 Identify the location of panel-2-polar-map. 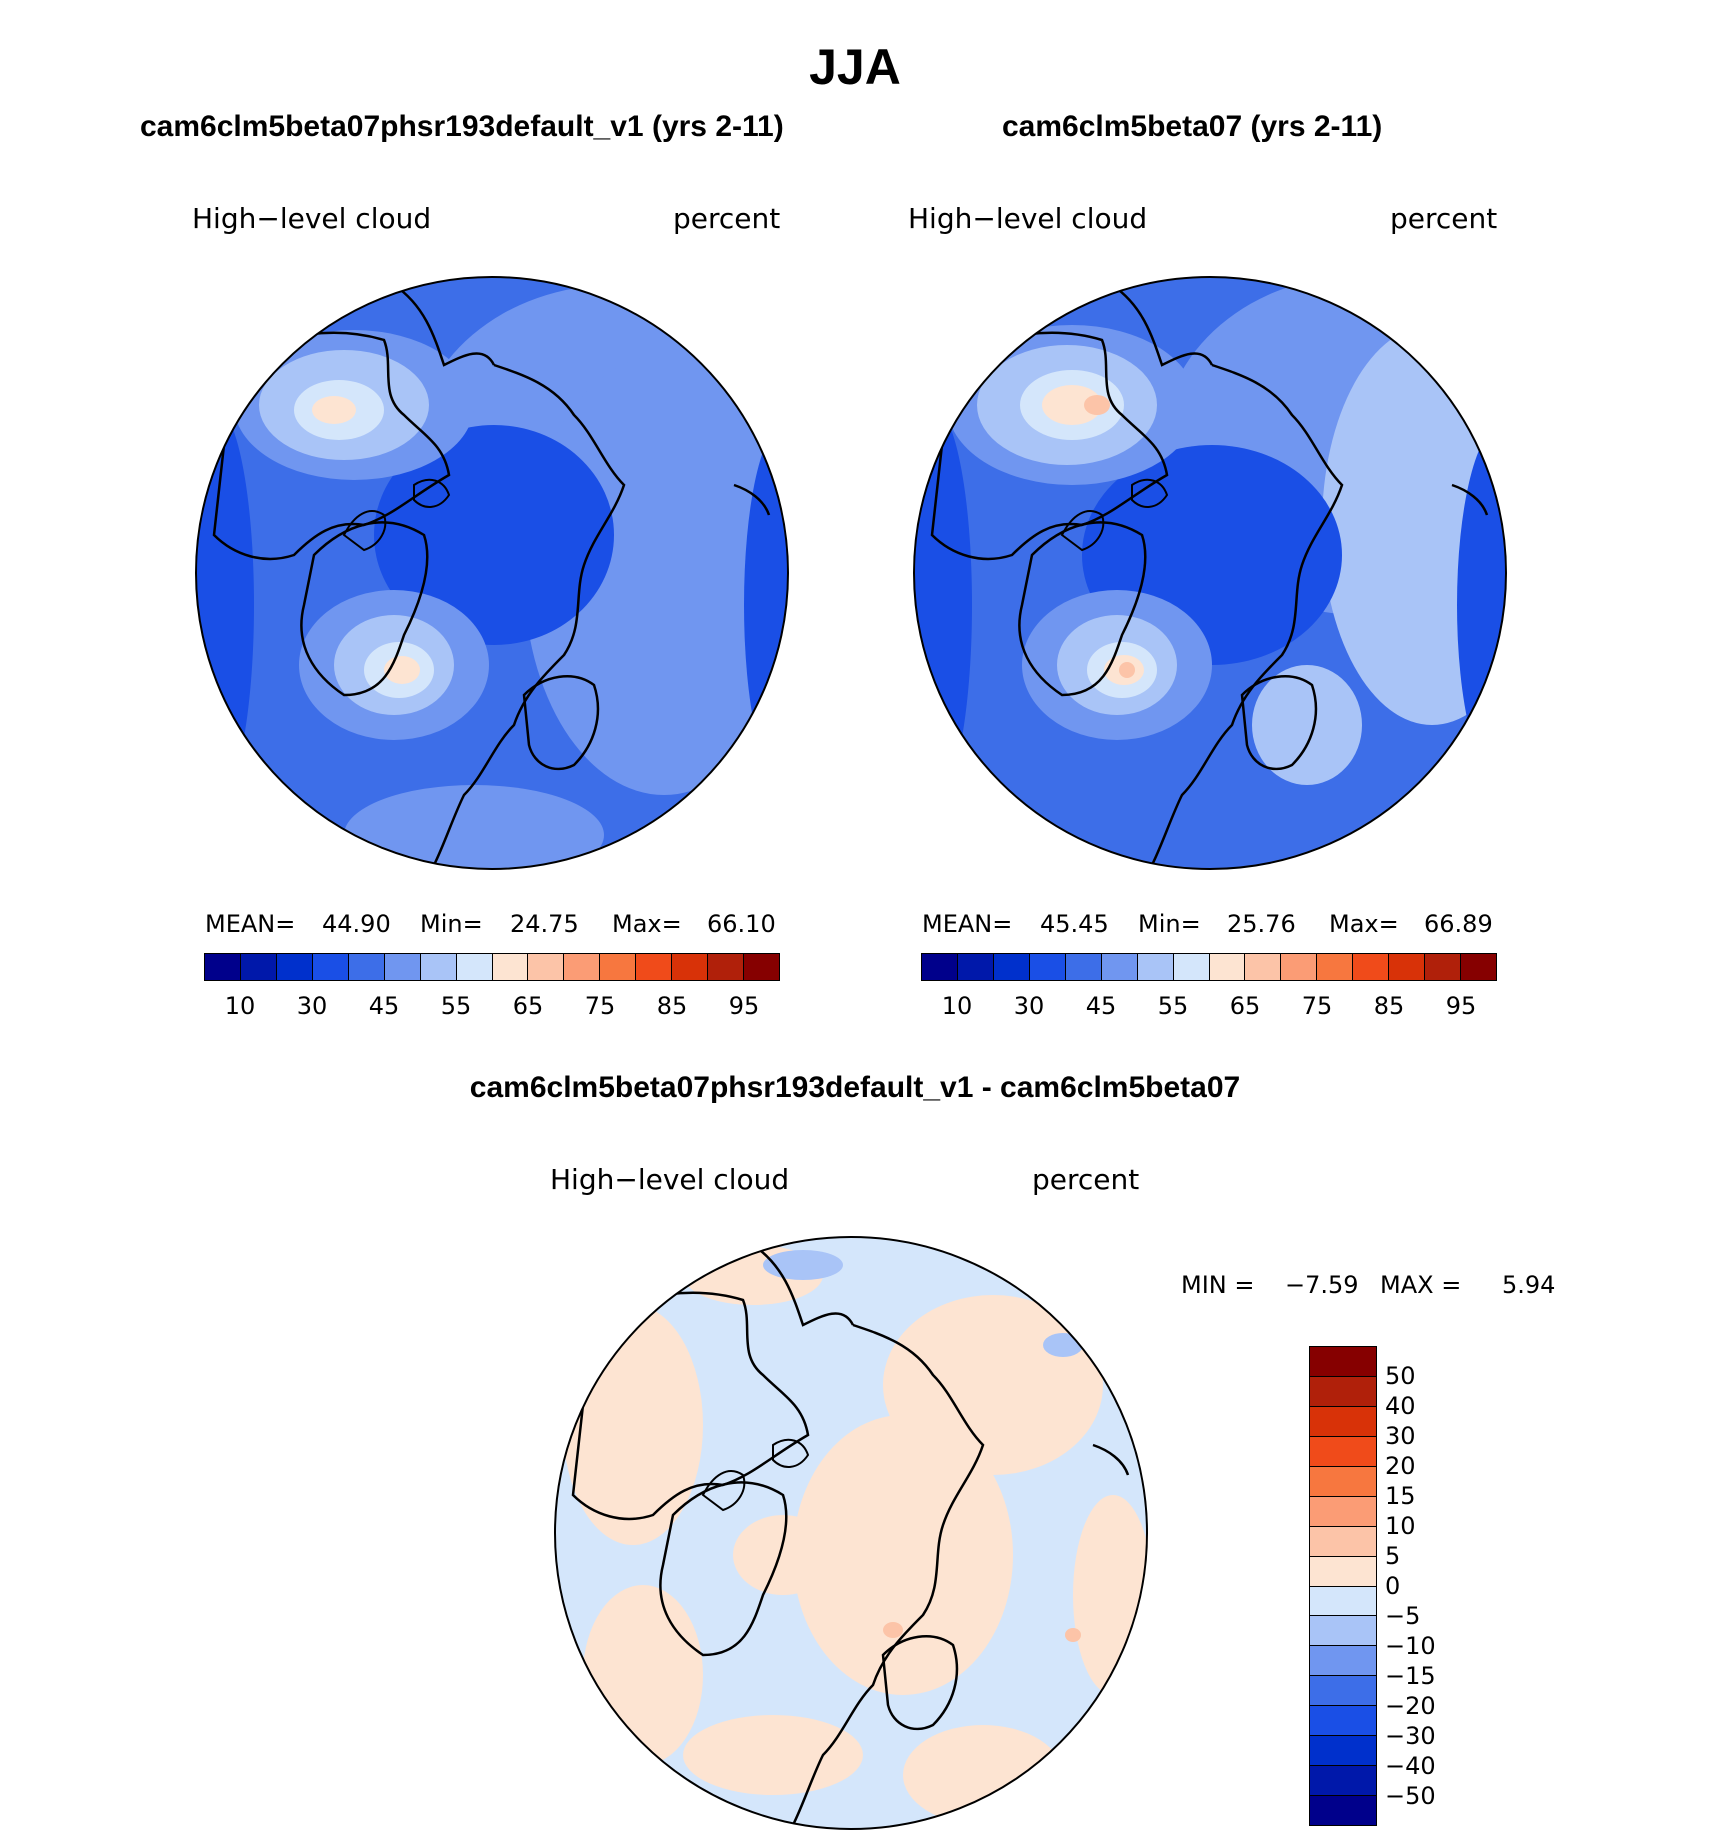
(1210, 573).